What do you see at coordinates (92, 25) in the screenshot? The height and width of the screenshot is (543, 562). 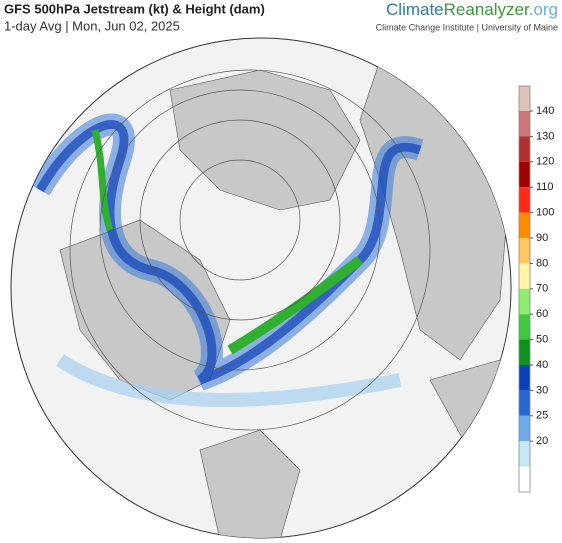 I see `map-subtitle: 1-day Avg | Mon, Jun 02, 2025` at bounding box center [92, 25].